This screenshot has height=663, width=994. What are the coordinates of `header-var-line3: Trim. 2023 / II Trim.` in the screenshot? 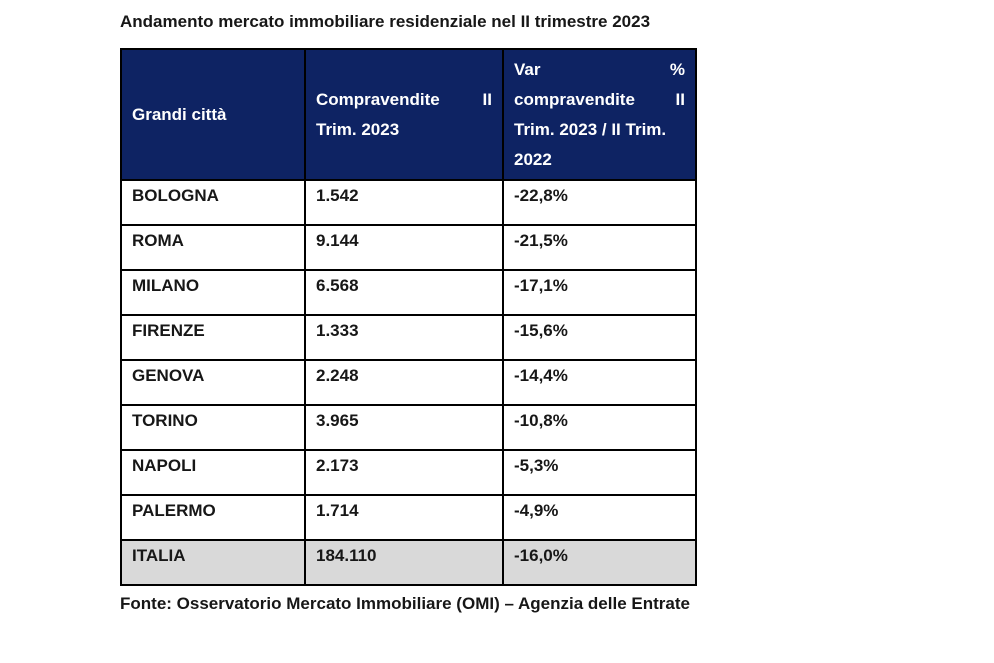 It's located at (590, 129).